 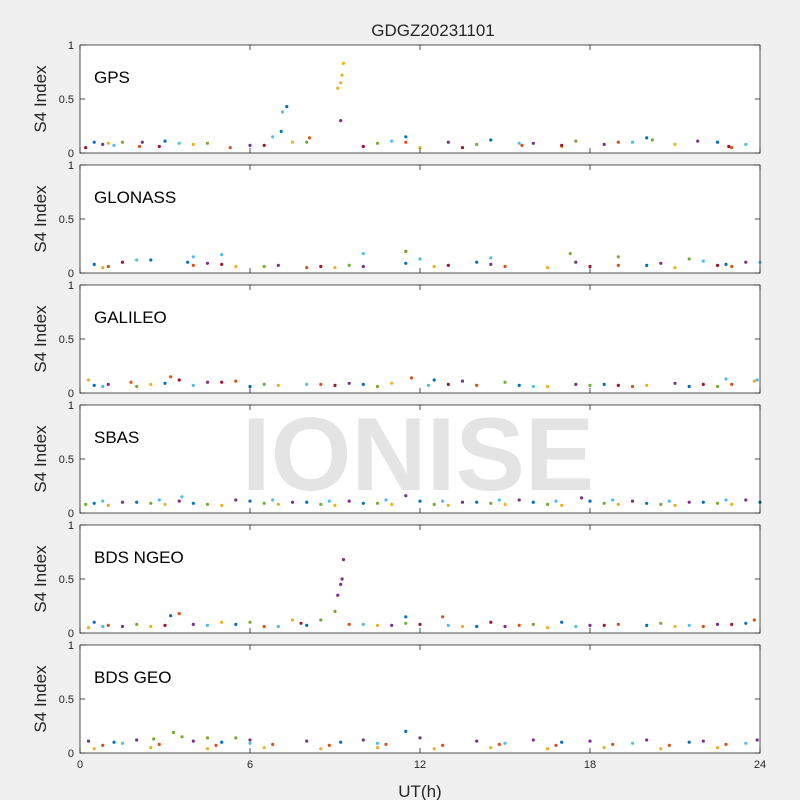 I want to click on x-axis-label: UT(h), so click(x=419, y=791).